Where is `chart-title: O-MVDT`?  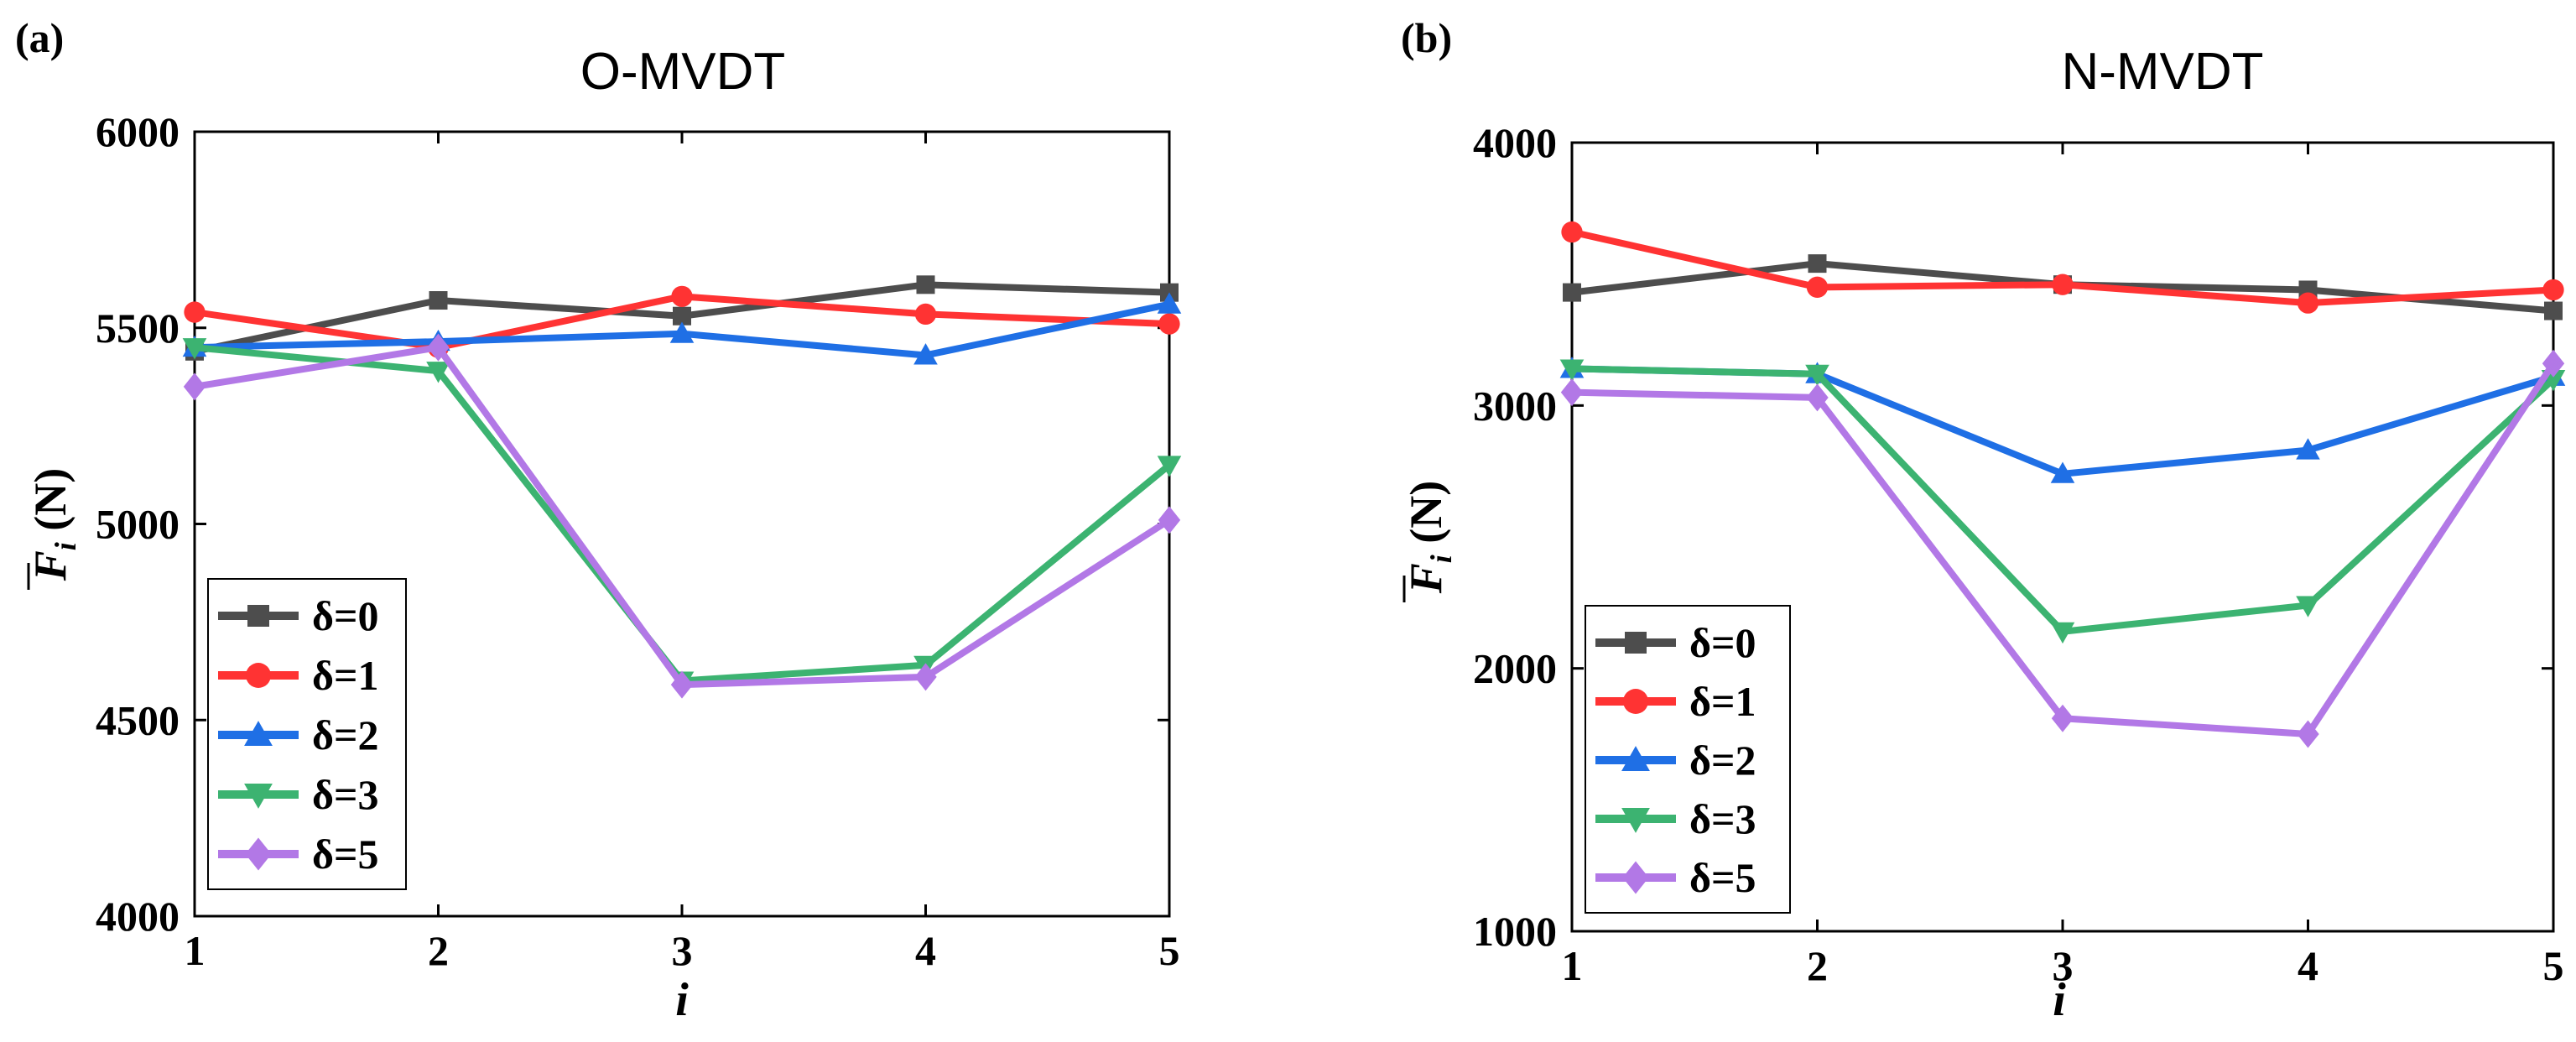
chart-title: O-MVDT is located at coordinates (683, 72).